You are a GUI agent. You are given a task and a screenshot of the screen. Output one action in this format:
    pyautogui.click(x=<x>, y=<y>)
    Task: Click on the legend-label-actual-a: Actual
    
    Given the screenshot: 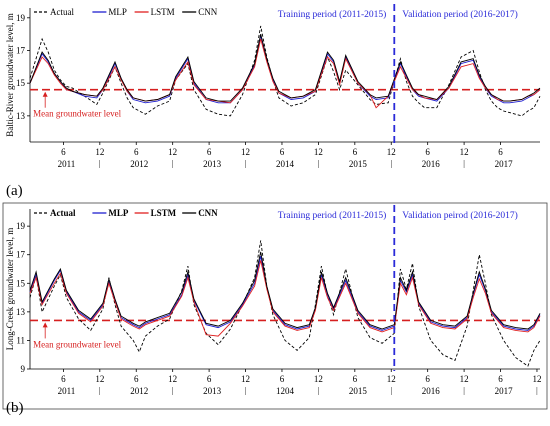 What is the action you would take?
    pyautogui.click(x=62, y=12)
    